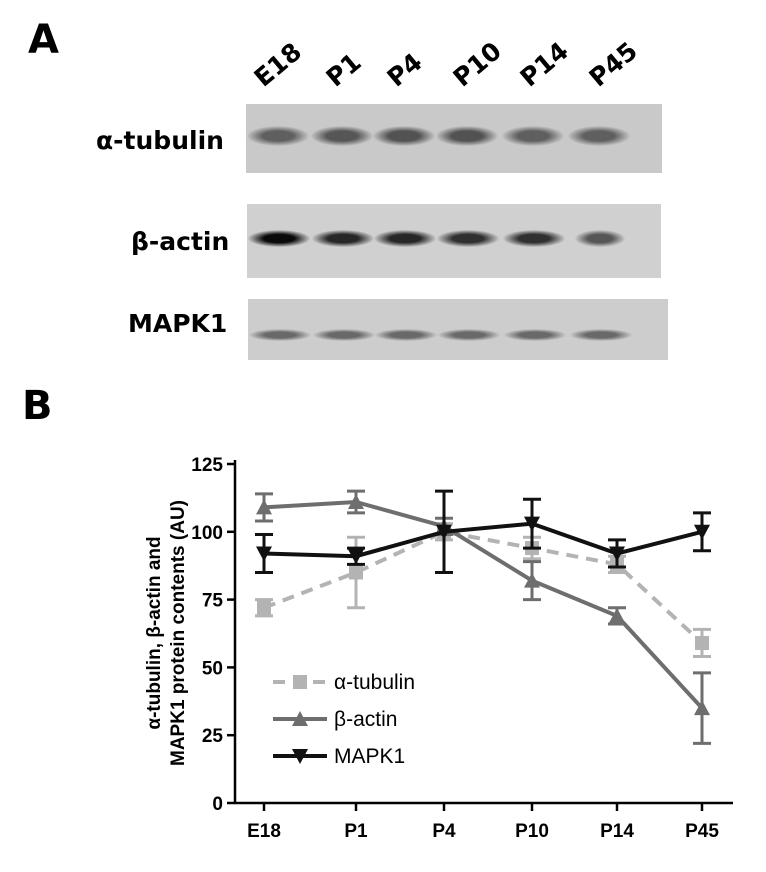 This screenshot has height=872, width=766. I want to click on blot-strip-tubulin, so click(454, 138).